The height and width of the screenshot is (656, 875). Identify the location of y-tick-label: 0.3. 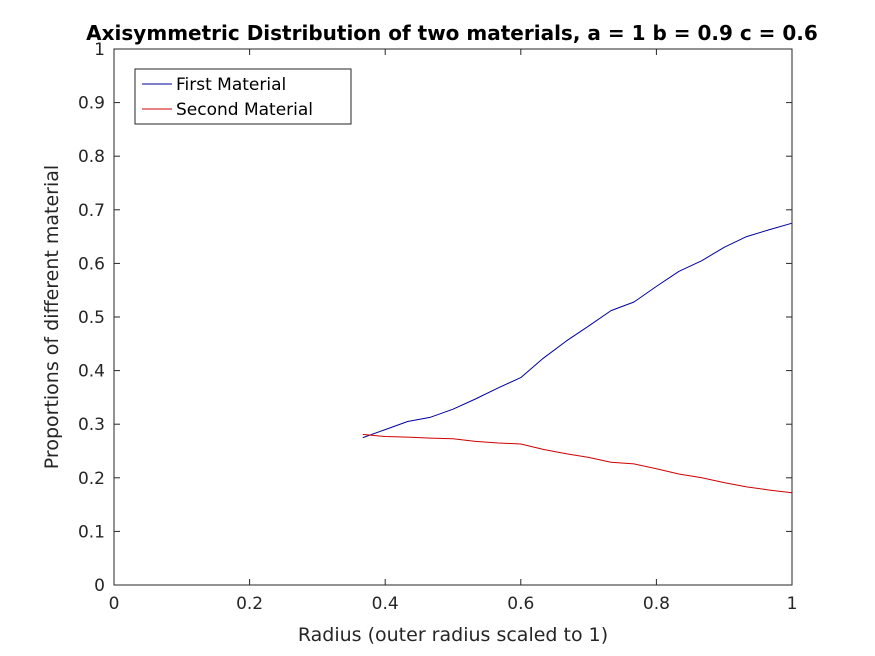
(91, 425).